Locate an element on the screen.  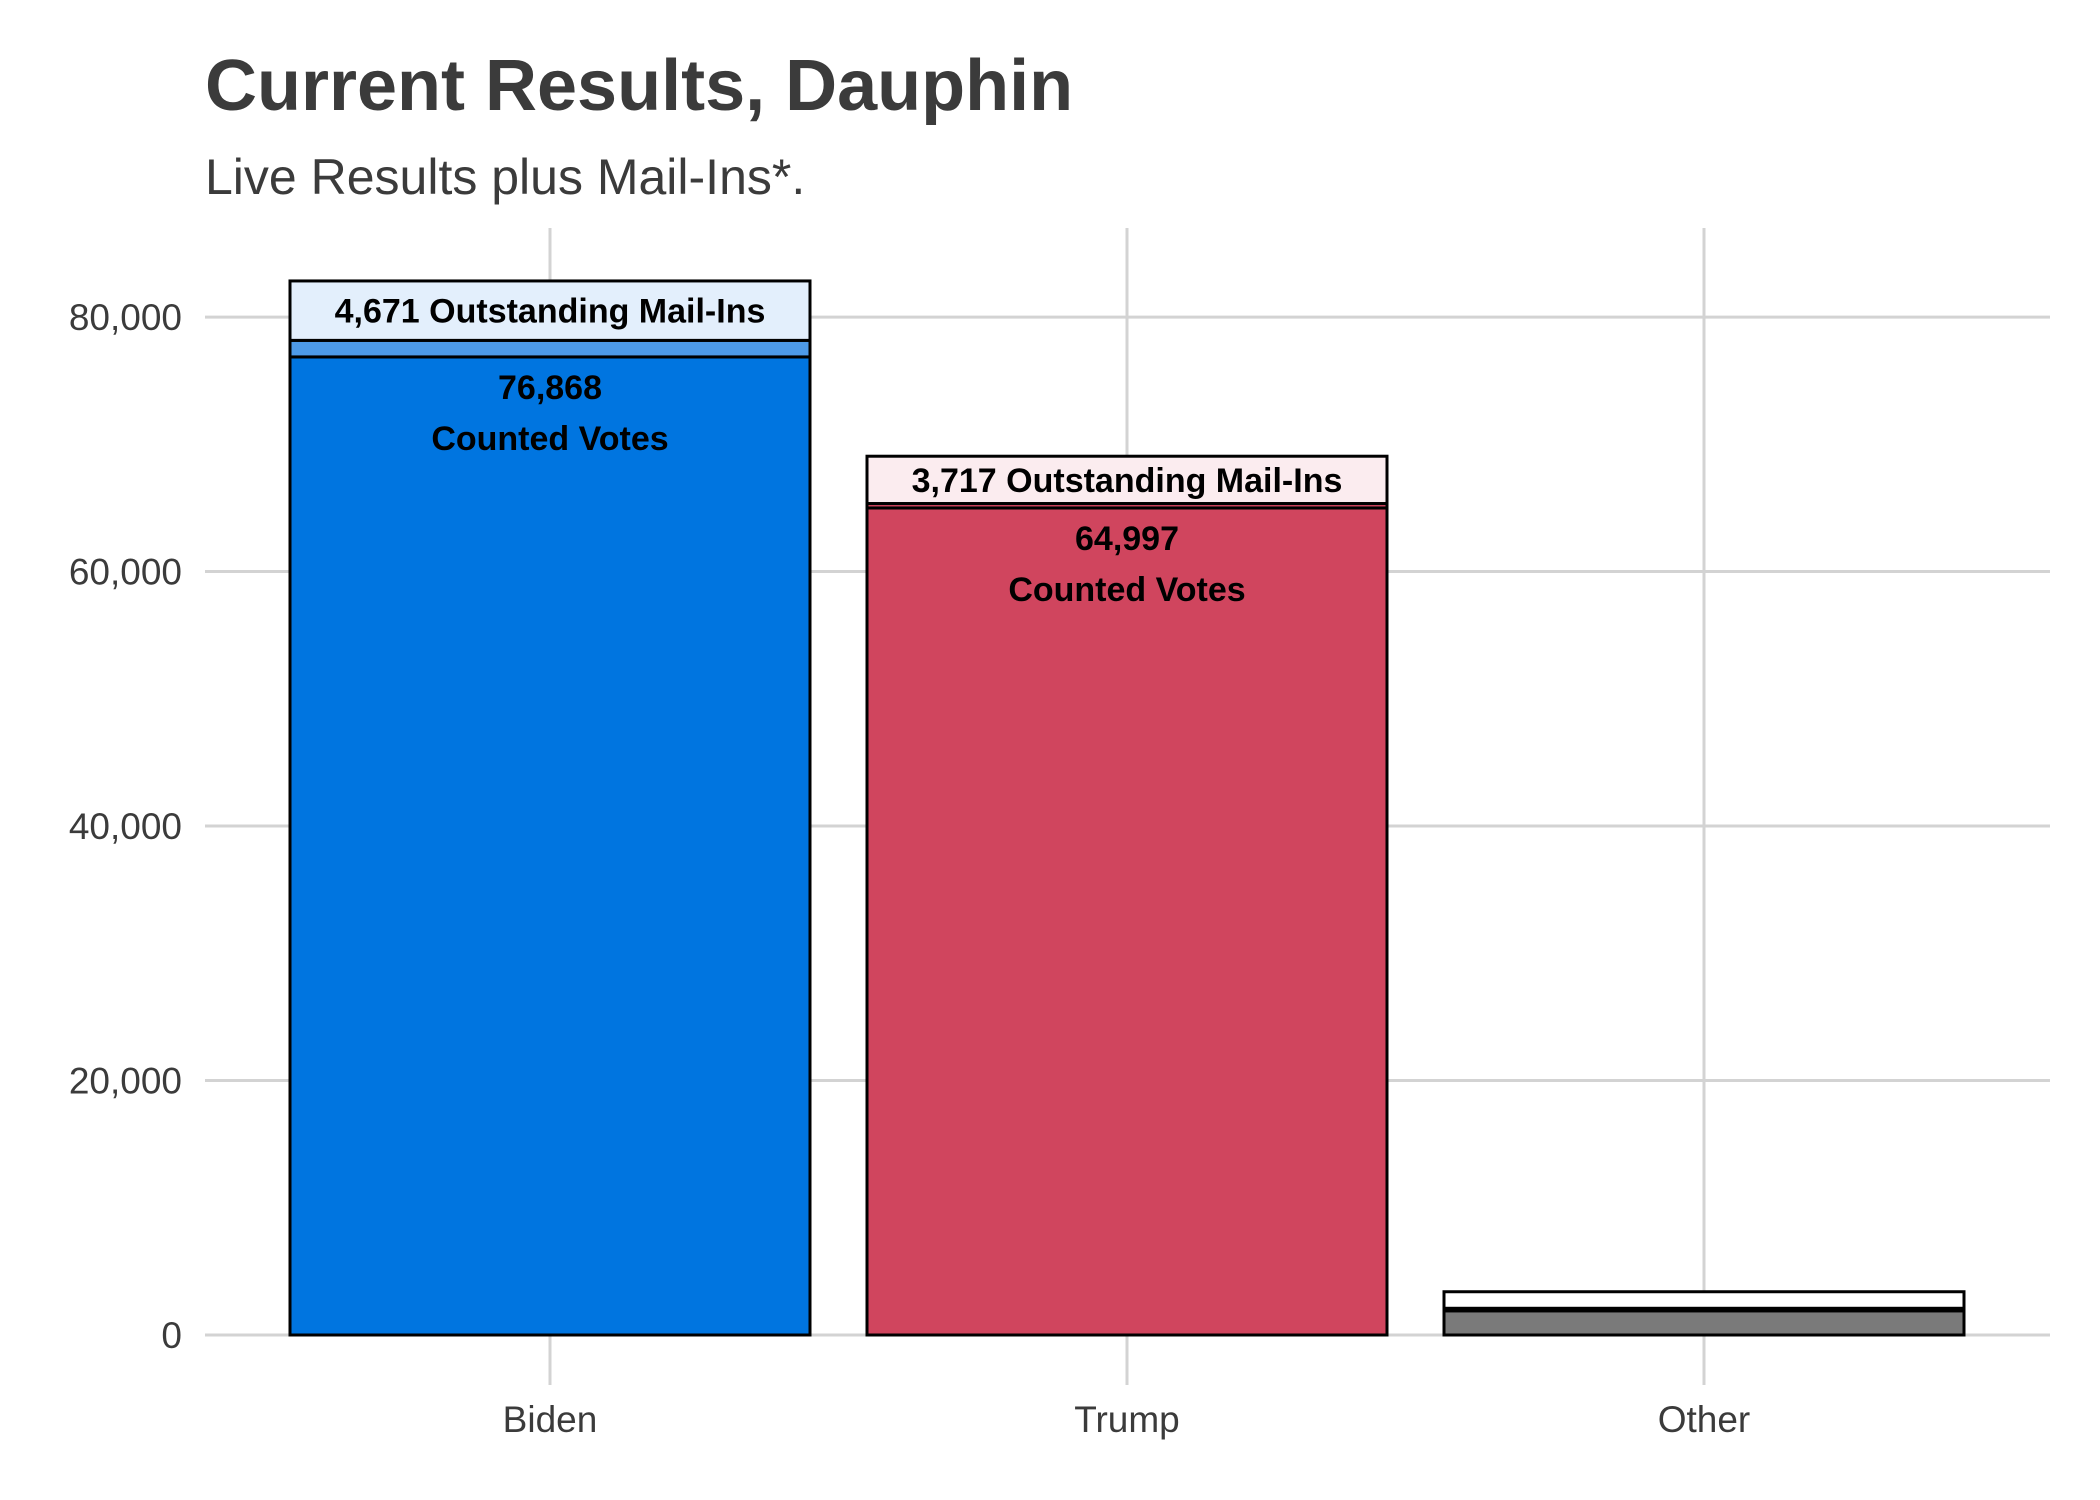
y-tick-label: 40,000 is located at coordinates (125, 826).